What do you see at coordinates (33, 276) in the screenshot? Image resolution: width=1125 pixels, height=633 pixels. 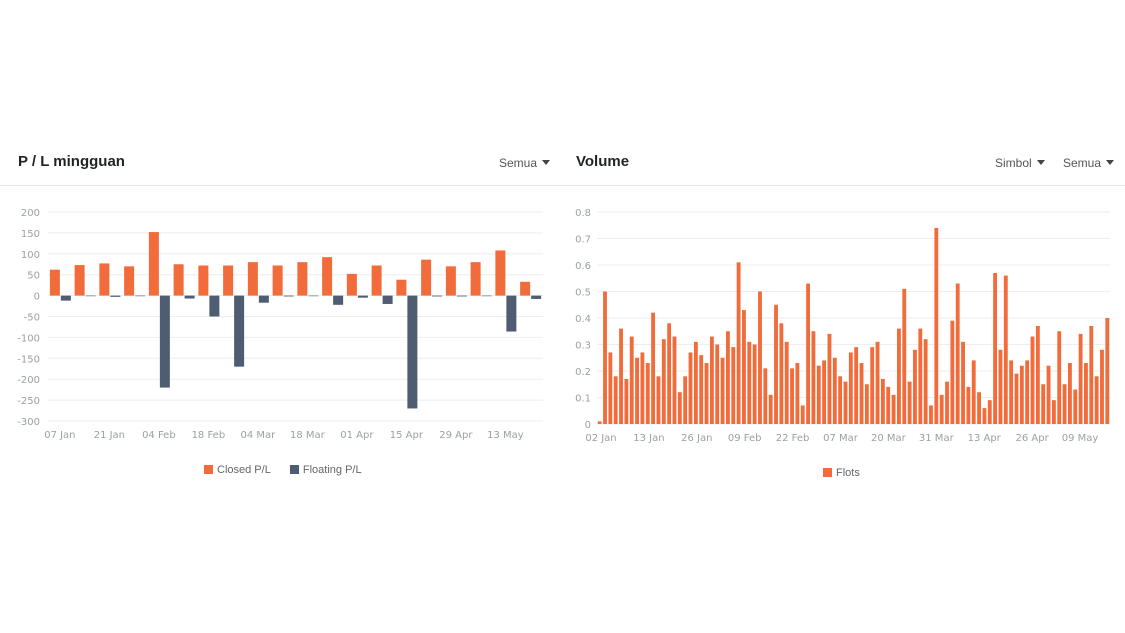 I see `y-tick-label: 50` at bounding box center [33, 276].